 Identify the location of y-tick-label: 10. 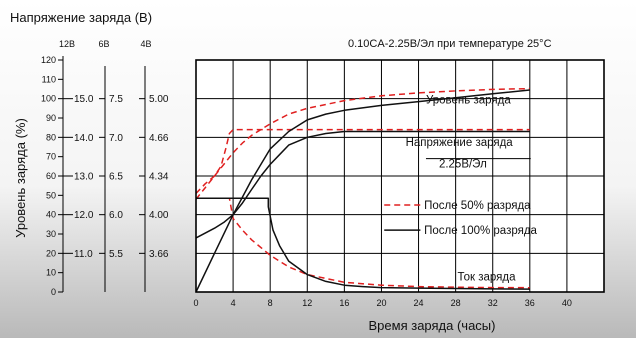
(51, 273).